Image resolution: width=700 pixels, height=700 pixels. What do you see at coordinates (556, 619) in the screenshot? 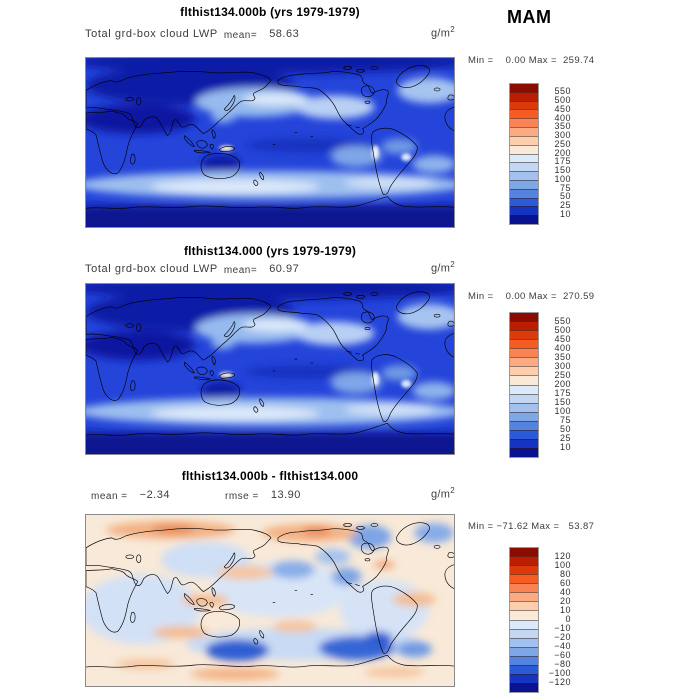
I see `panel-3-colorbar-ticks: 120 100 80 60 40 20 10 0 −10 −20 −40 −60 −80 −100 −120` at bounding box center [556, 619].